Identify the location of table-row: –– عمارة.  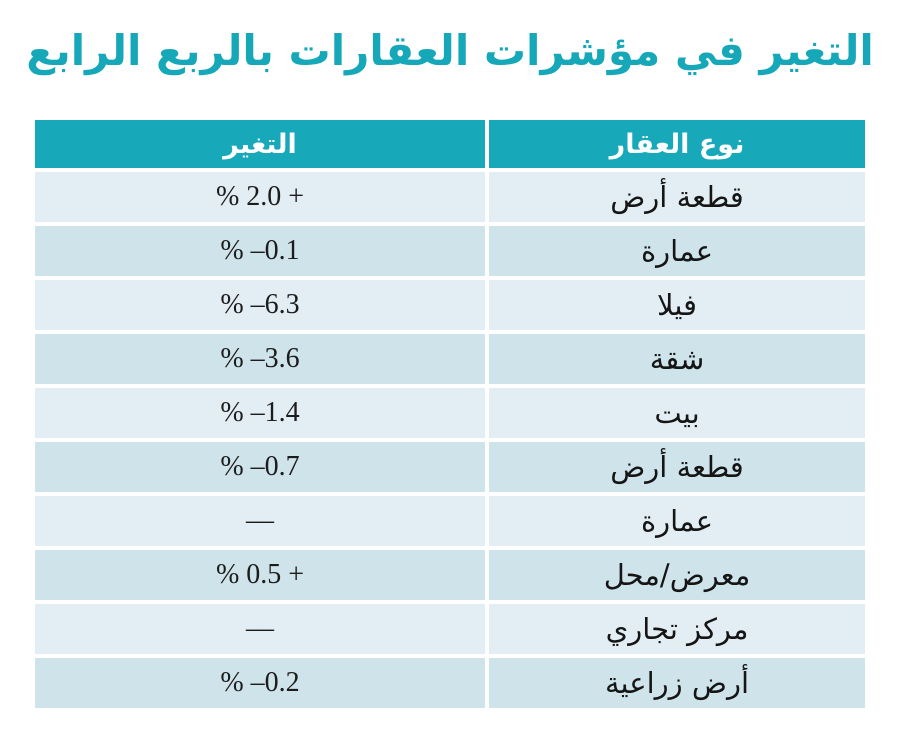
(450, 521).